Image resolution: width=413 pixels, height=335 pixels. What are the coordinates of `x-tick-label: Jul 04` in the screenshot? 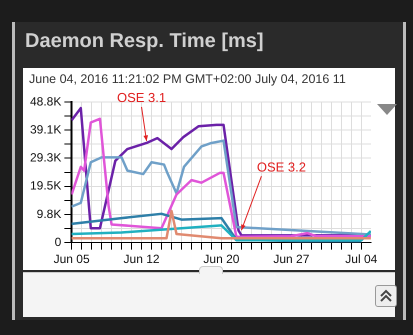 It's located at (361, 259).